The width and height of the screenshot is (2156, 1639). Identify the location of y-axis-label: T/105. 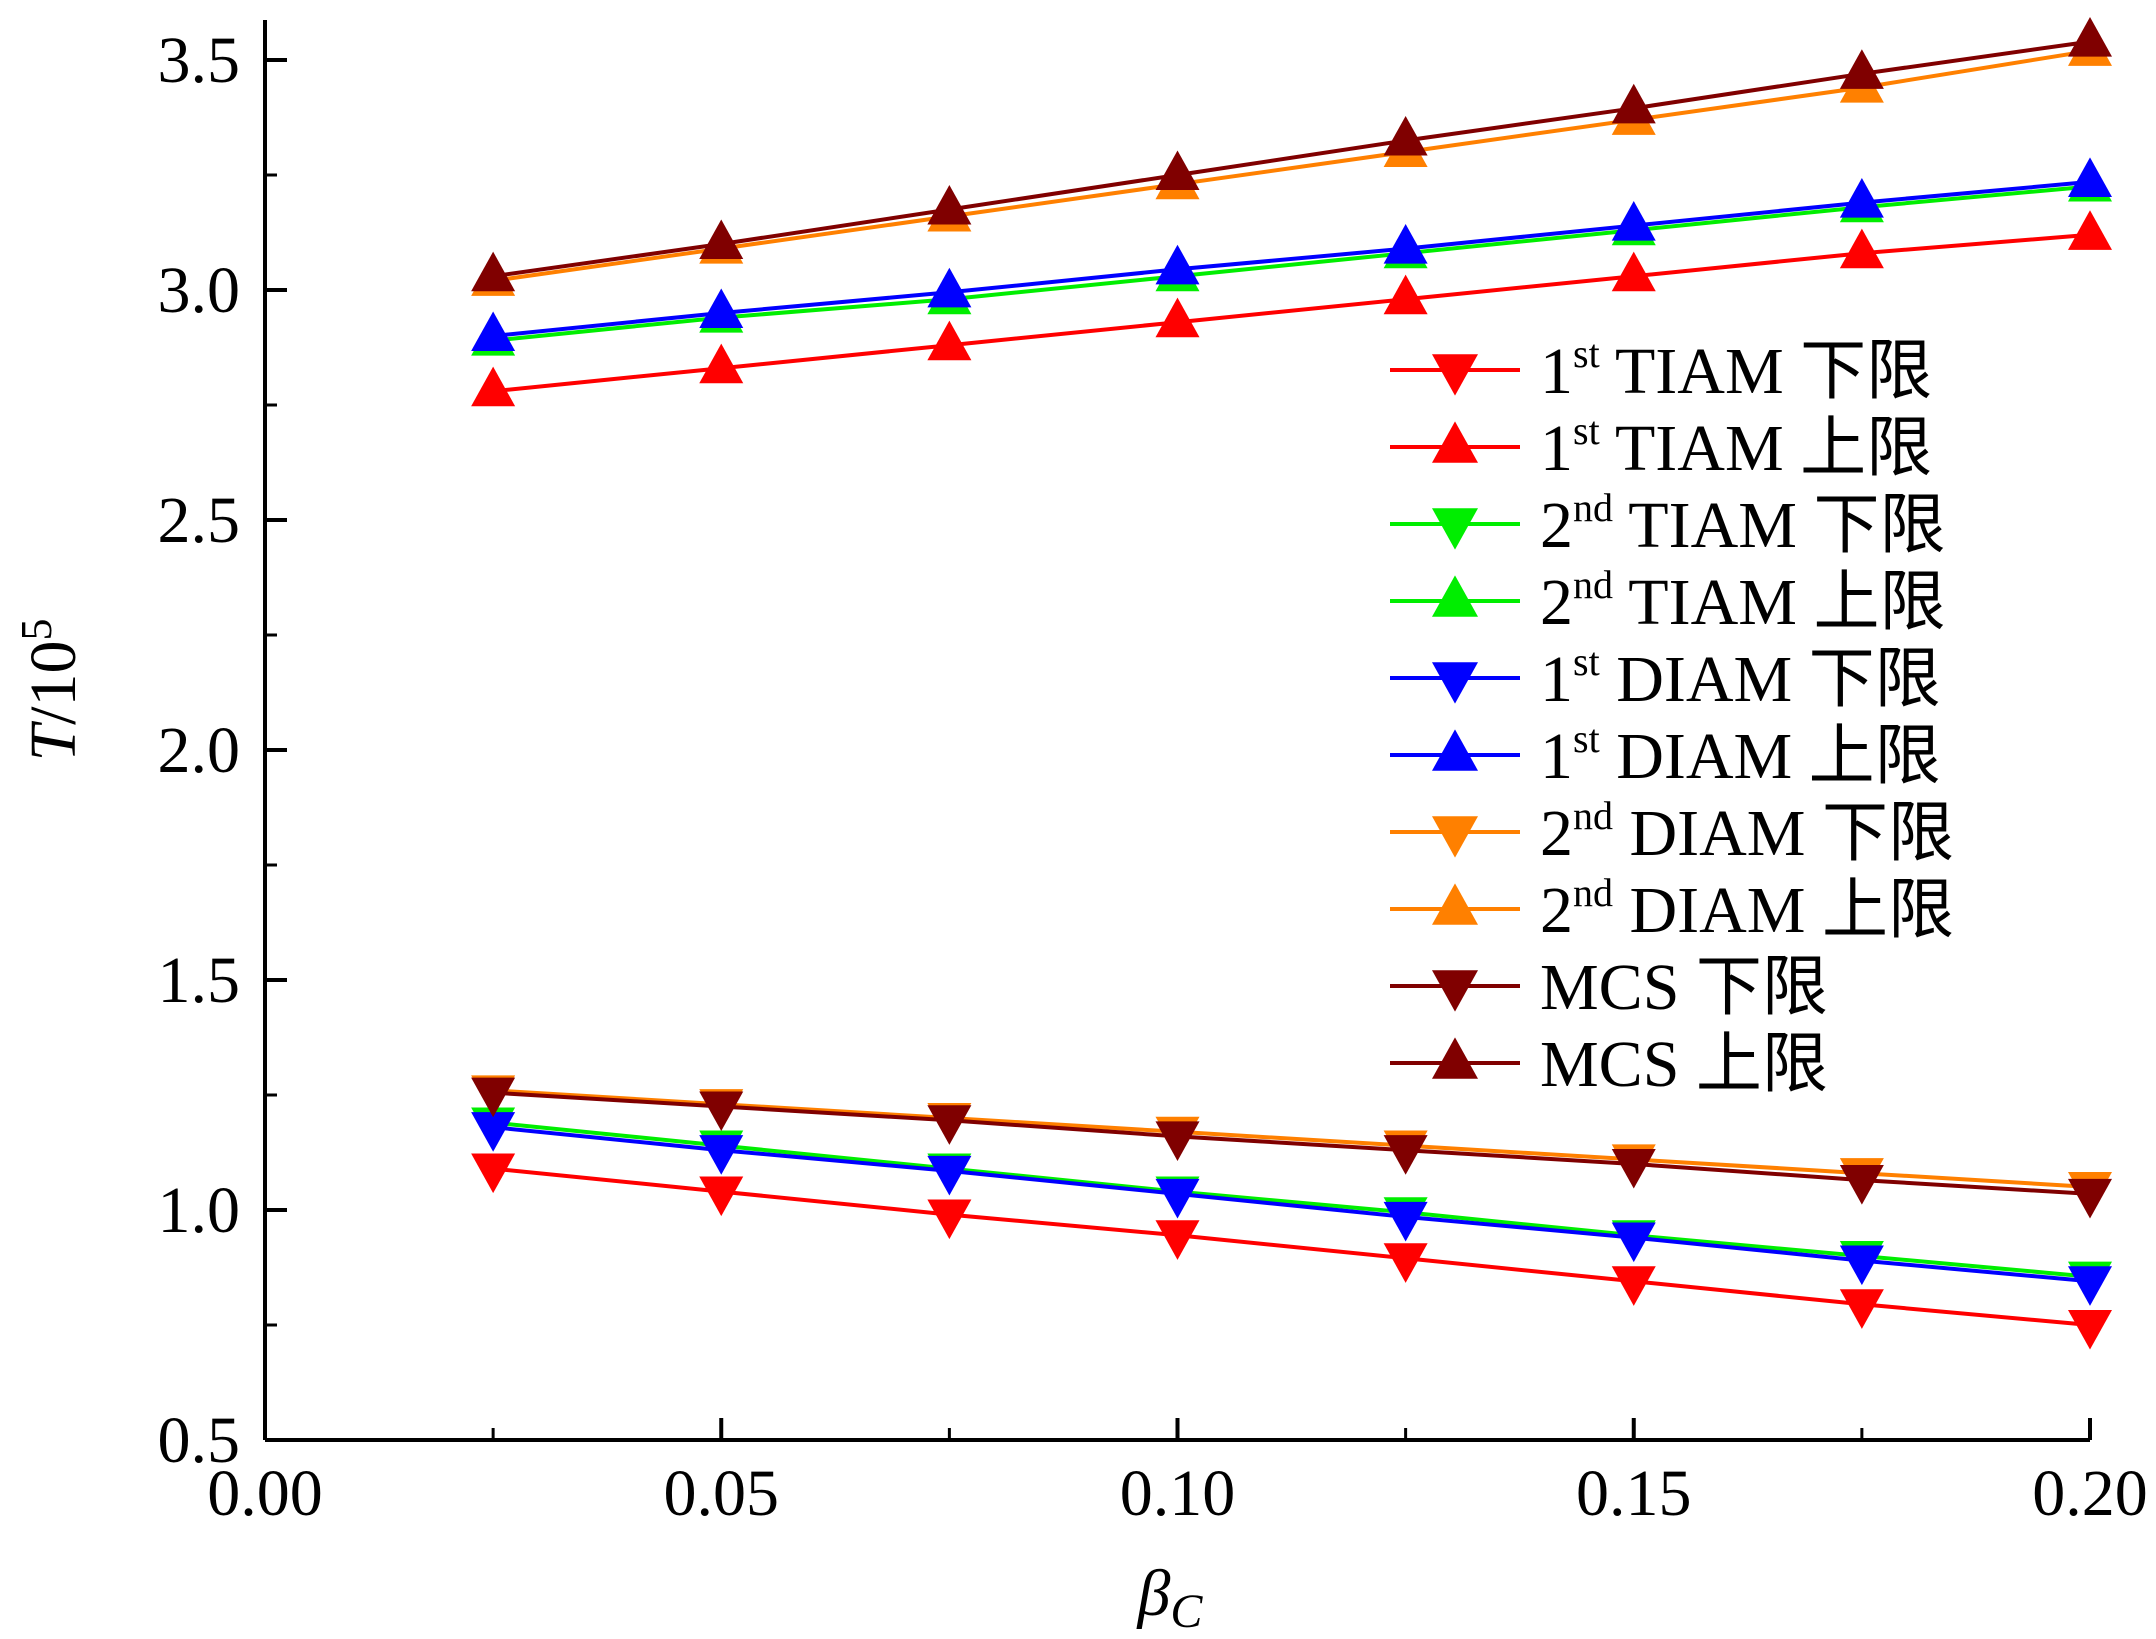
(51, 689).